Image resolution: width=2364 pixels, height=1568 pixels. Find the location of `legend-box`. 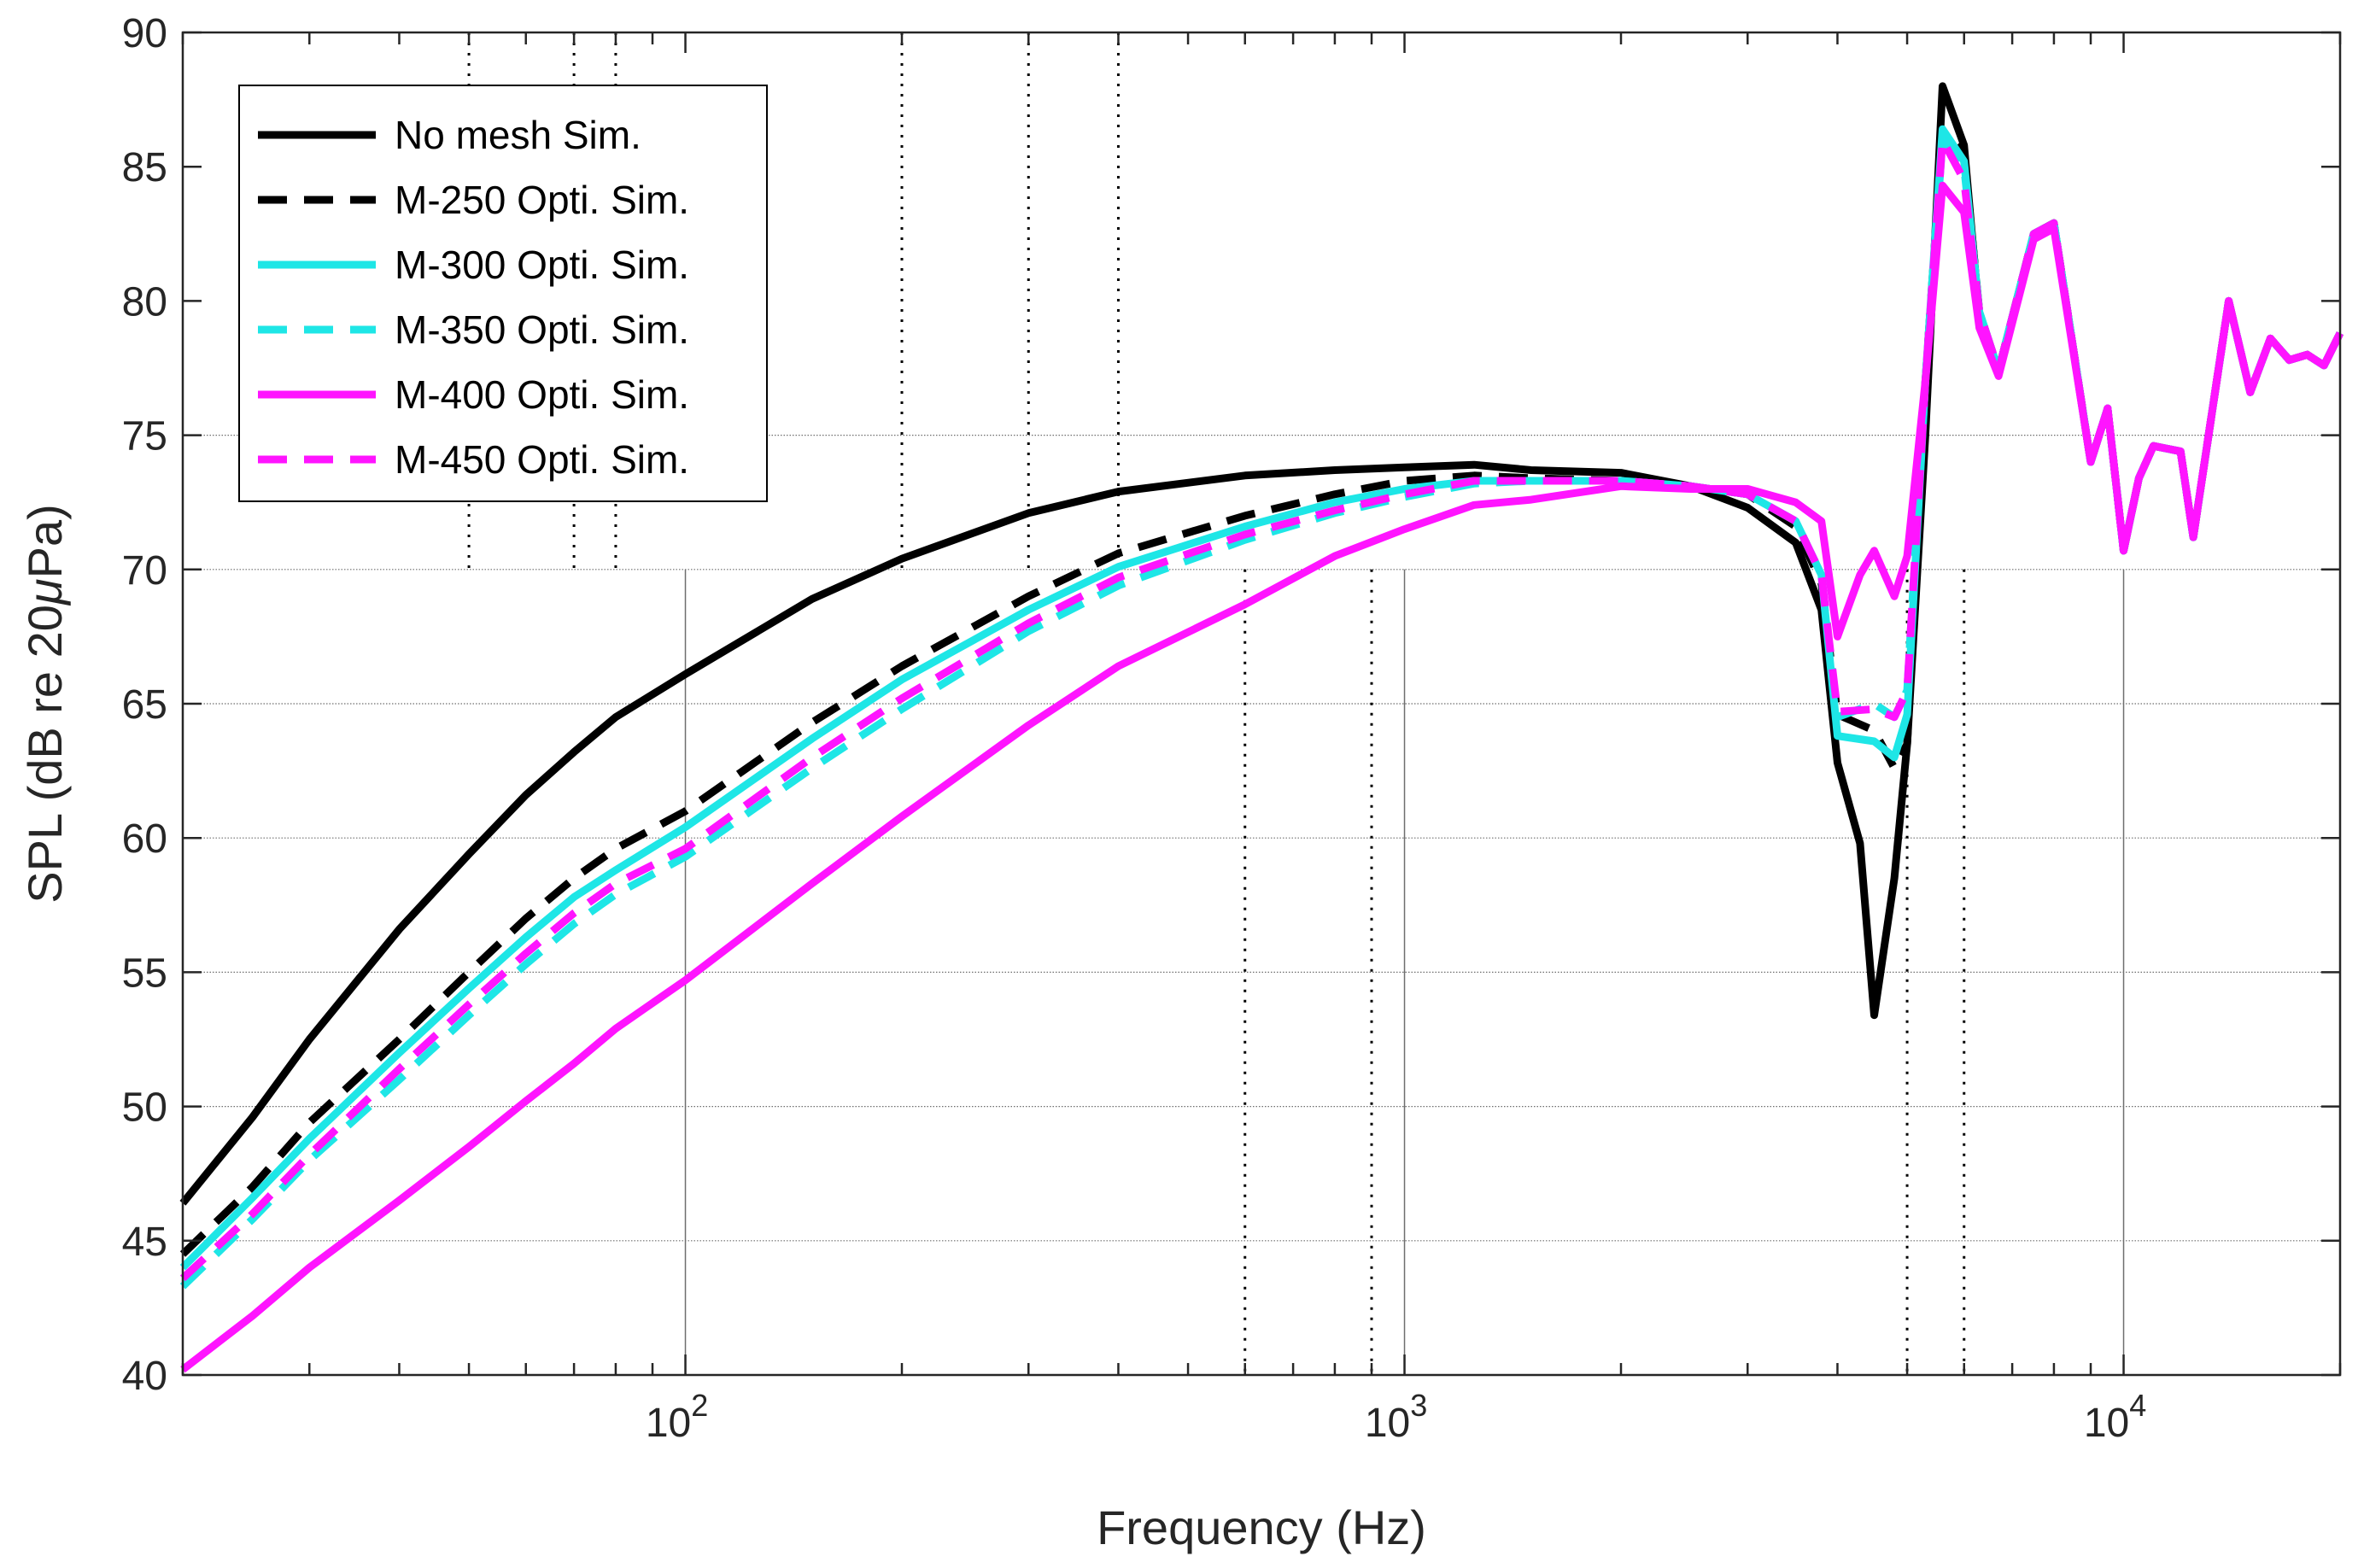

legend-box is located at coordinates (503, 293).